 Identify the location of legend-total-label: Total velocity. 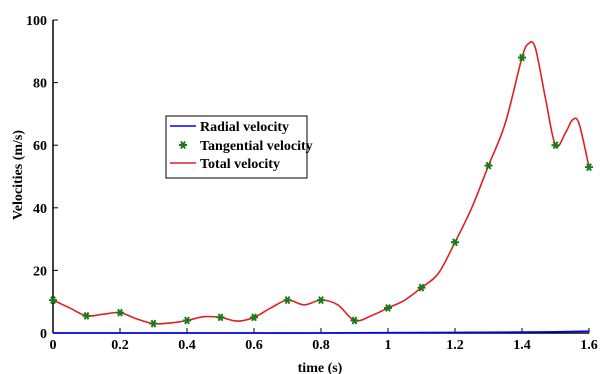
(240, 164).